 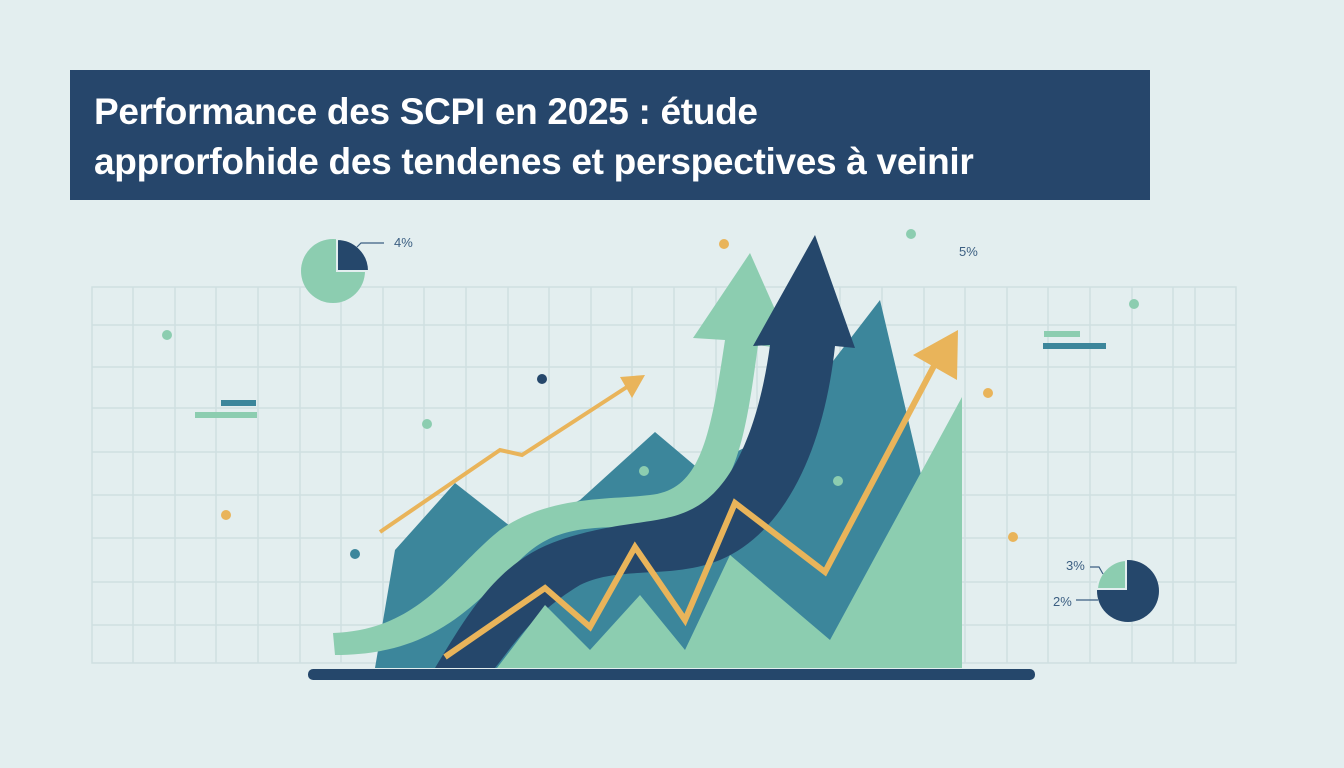 I want to click on decorative-bars-left, so click(x=226, y=409).